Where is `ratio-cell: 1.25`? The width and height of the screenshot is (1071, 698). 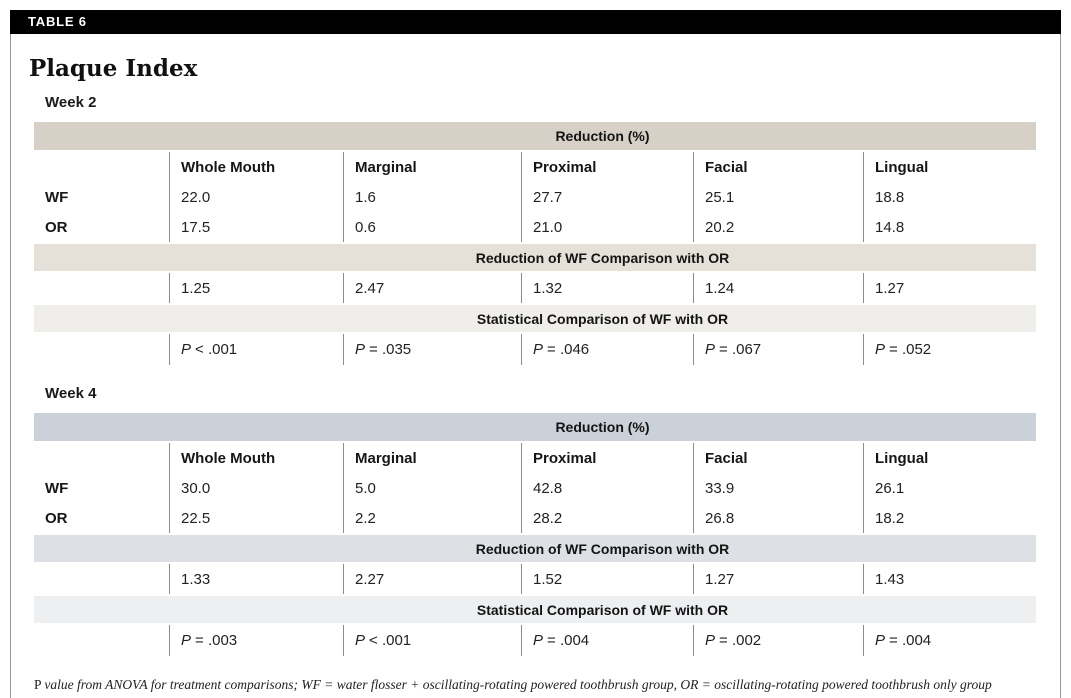 ratio-cell: 1.25 is located at coordinates (256, 288).